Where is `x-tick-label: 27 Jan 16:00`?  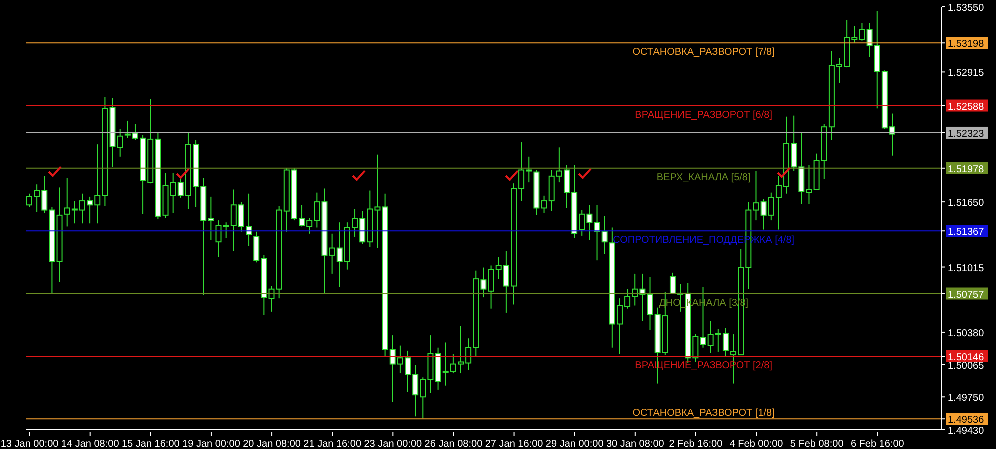
x-tick-label: 27 Jan 16:00 is located at coordinates (514, 444).